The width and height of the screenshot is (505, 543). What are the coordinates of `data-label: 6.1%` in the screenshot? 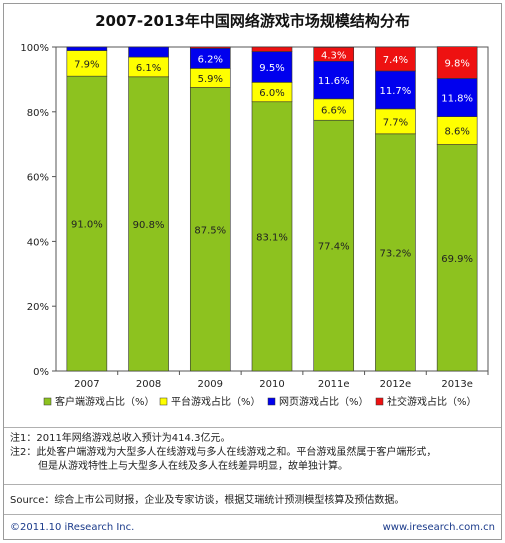 It's located at (148, 68).